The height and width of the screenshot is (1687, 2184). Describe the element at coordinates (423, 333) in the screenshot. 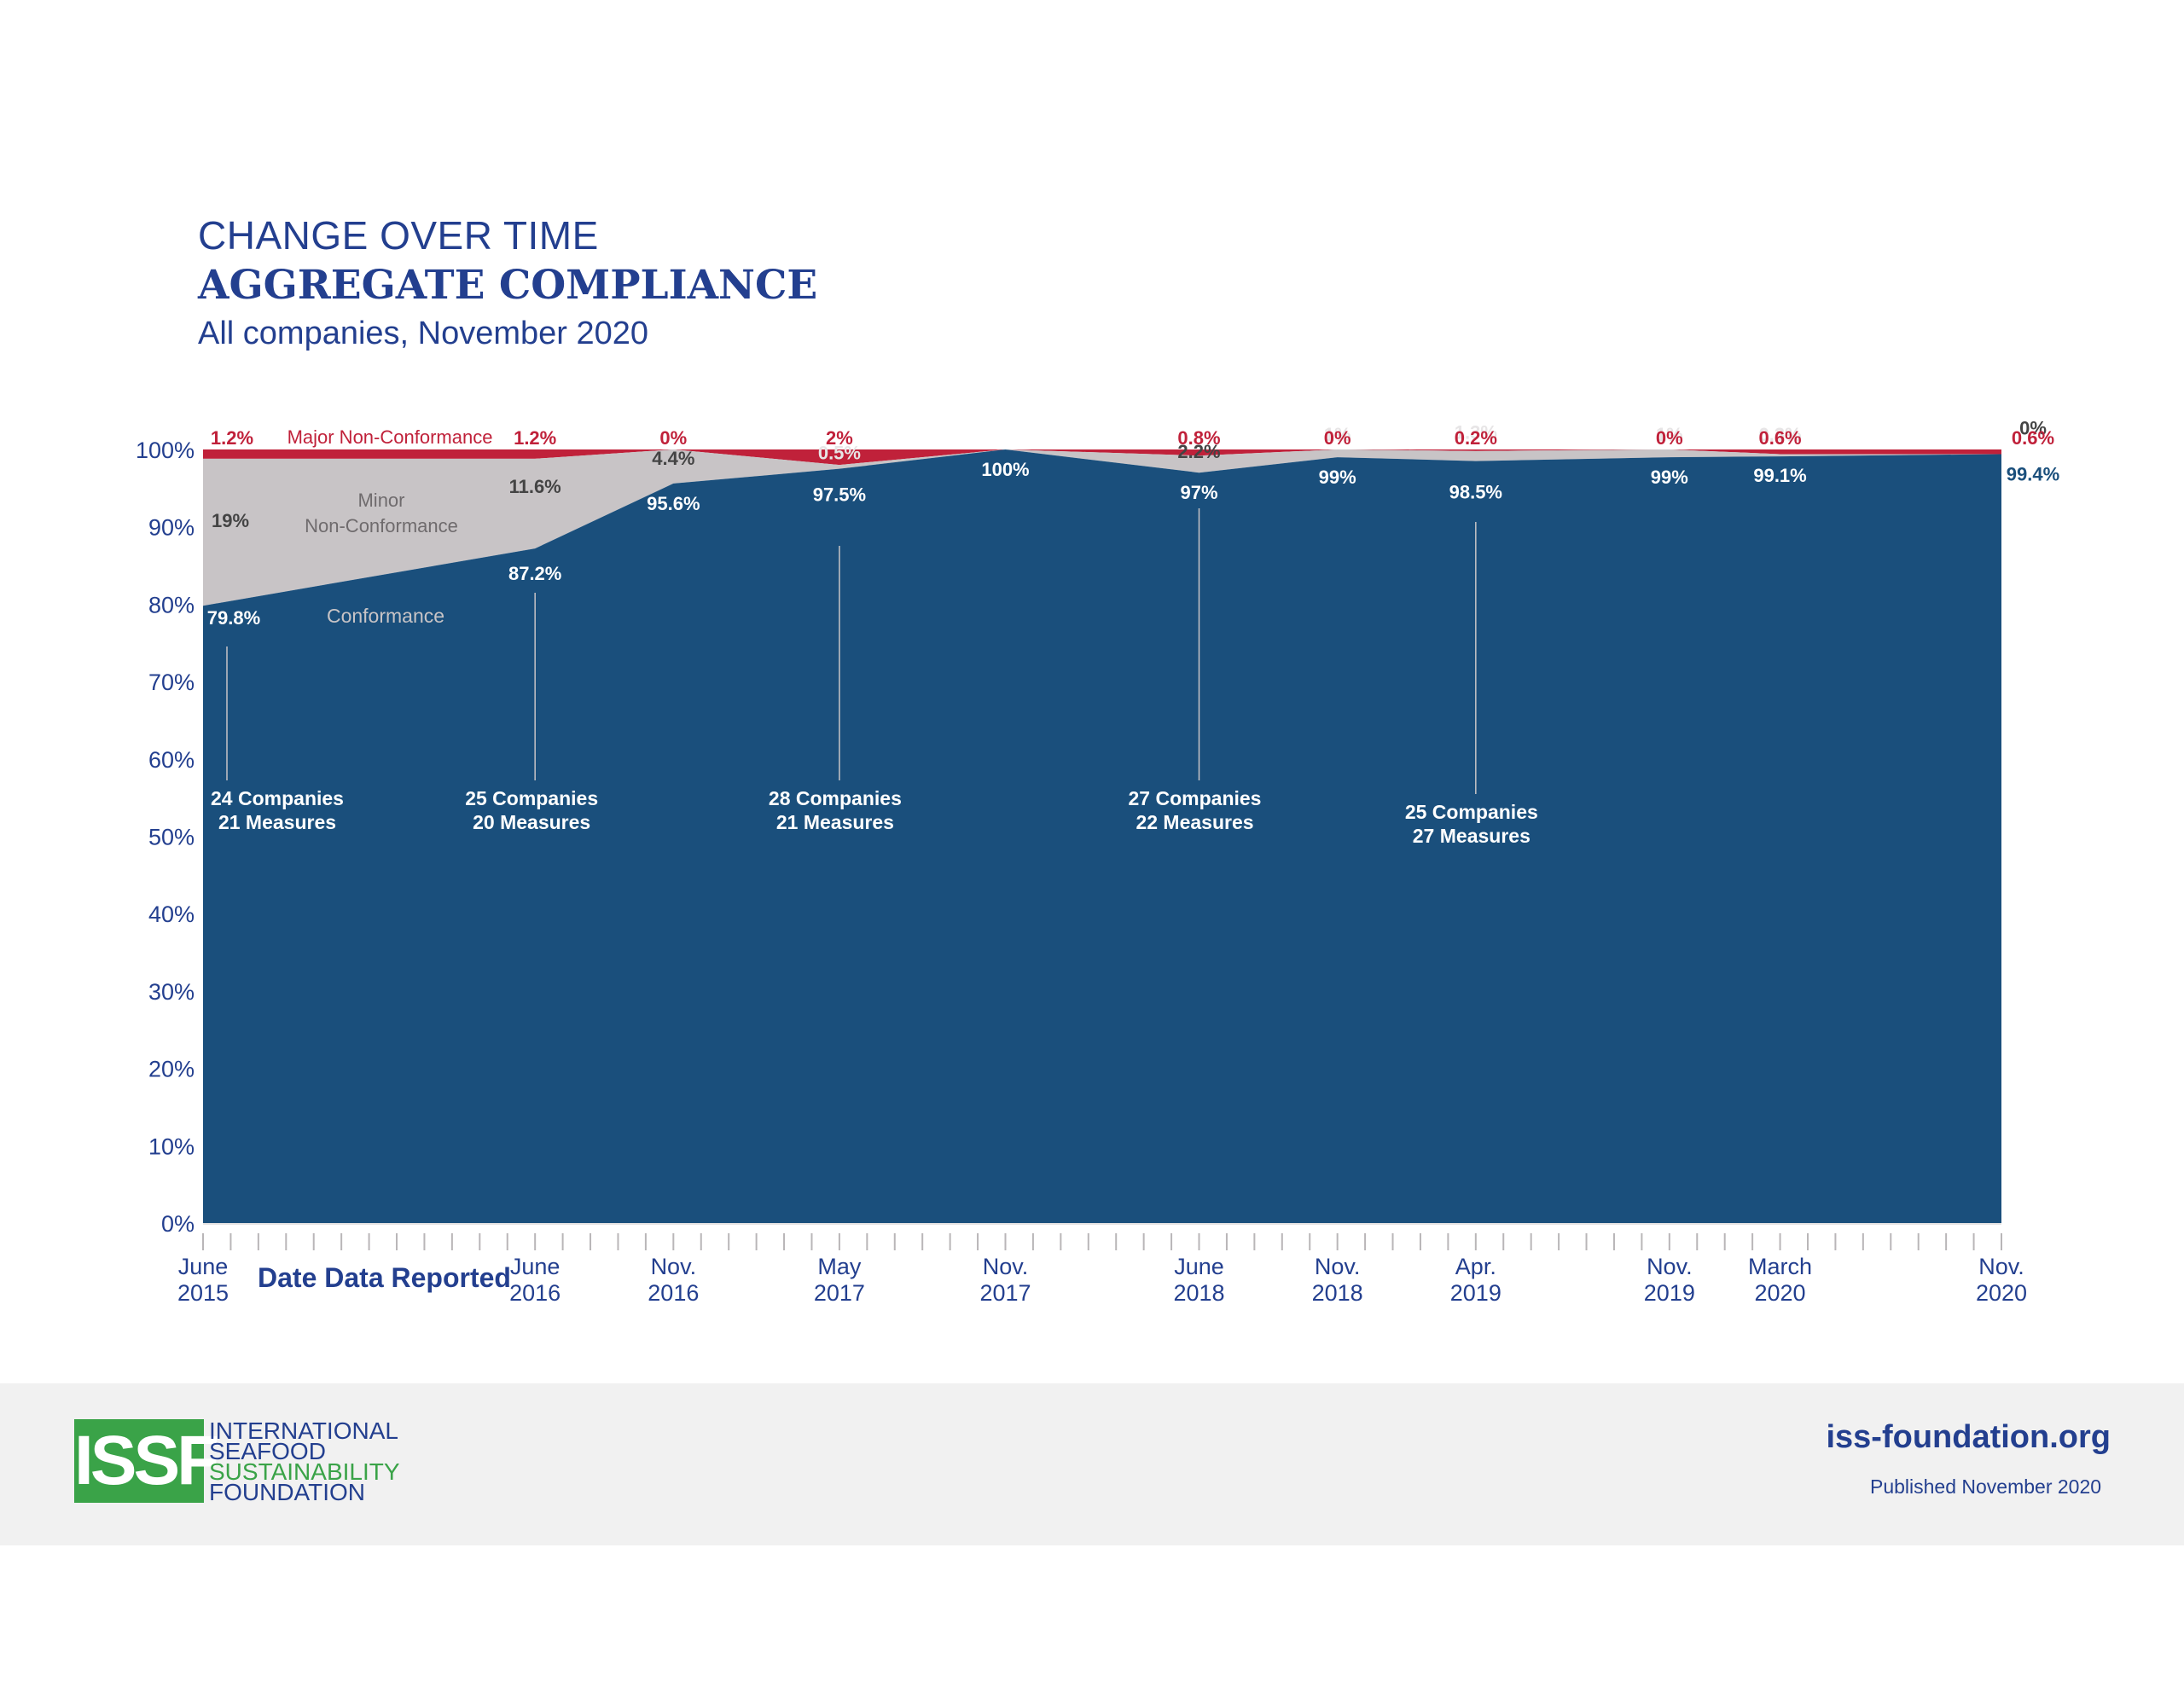

I see `chart-subtitle: All companies, November 2020` at that location.